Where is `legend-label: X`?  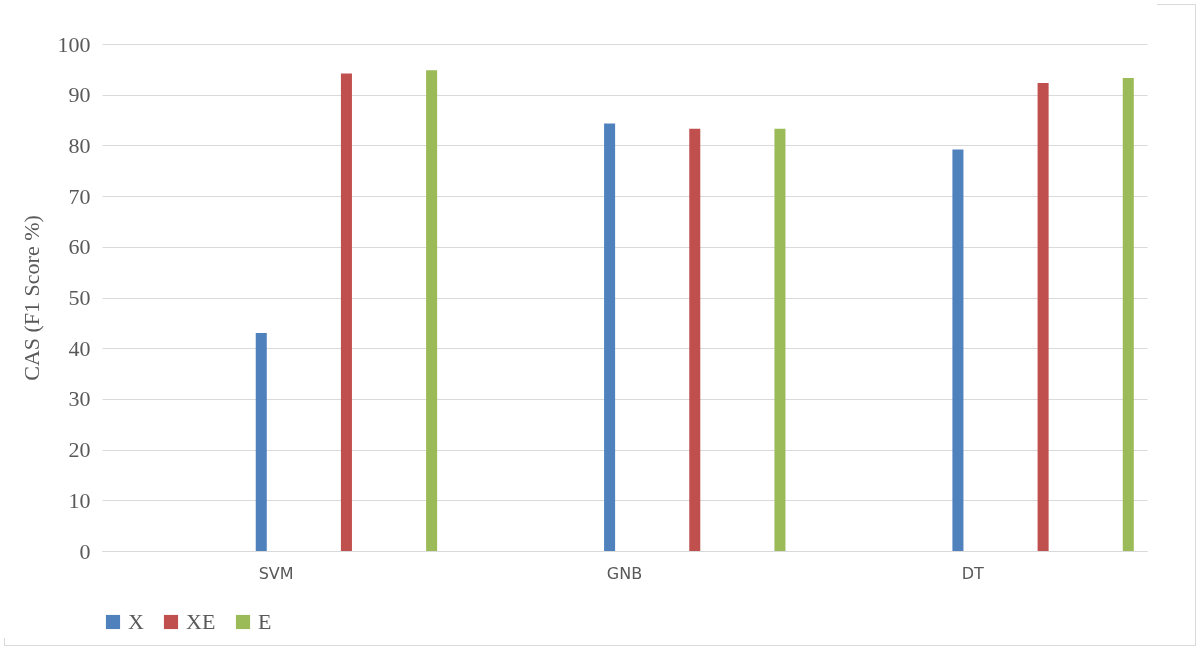 legend-label: X is located at coordinates (136, 621).